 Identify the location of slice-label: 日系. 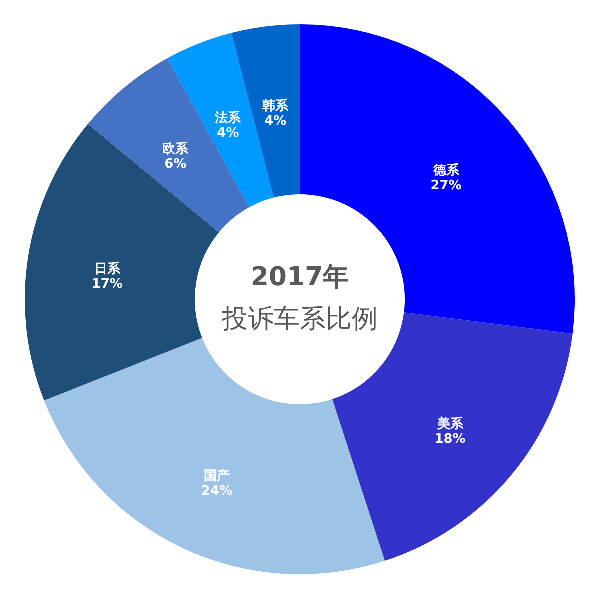
(108, 268).